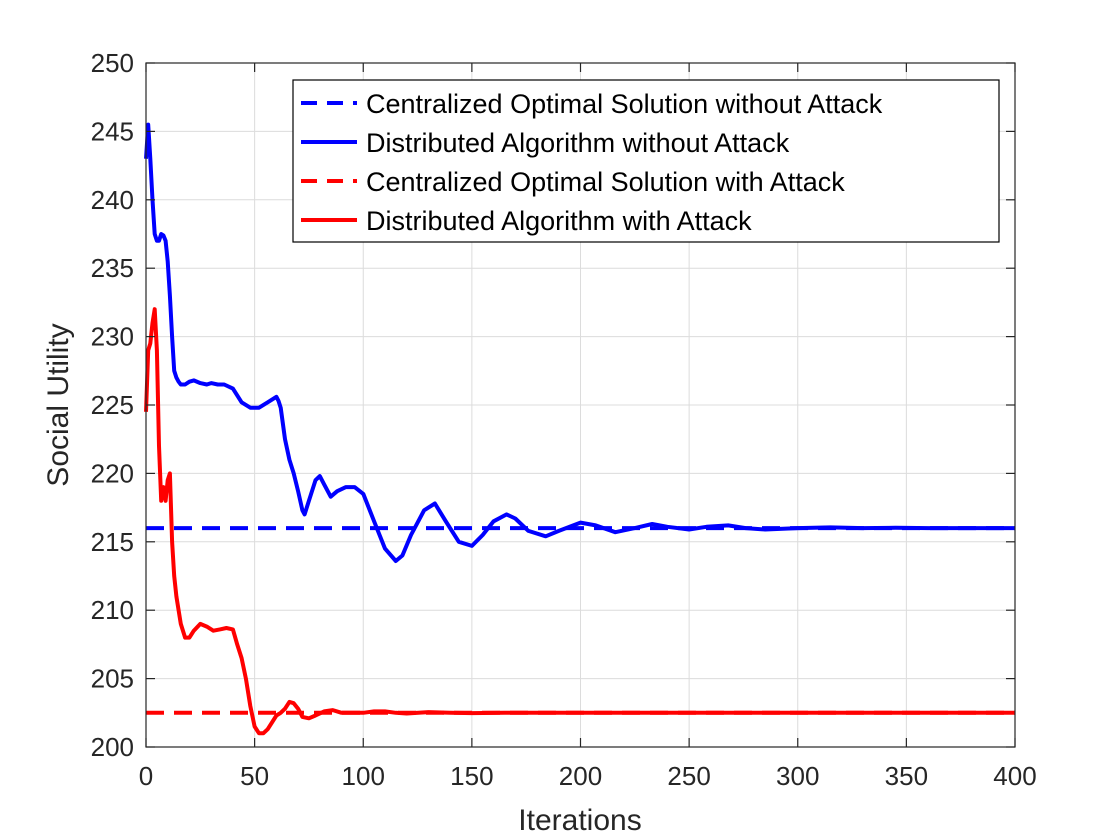  I want to click on y-tick-label: 245, so click(112, 131).